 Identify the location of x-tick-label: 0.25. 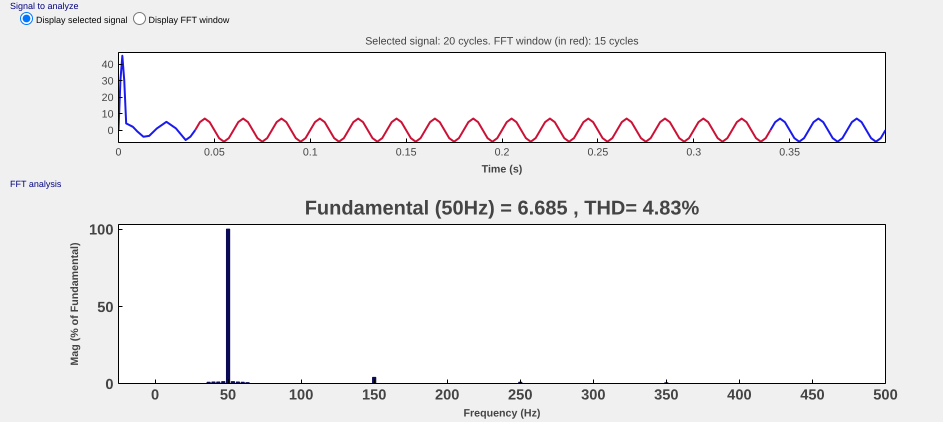
(598, 152).